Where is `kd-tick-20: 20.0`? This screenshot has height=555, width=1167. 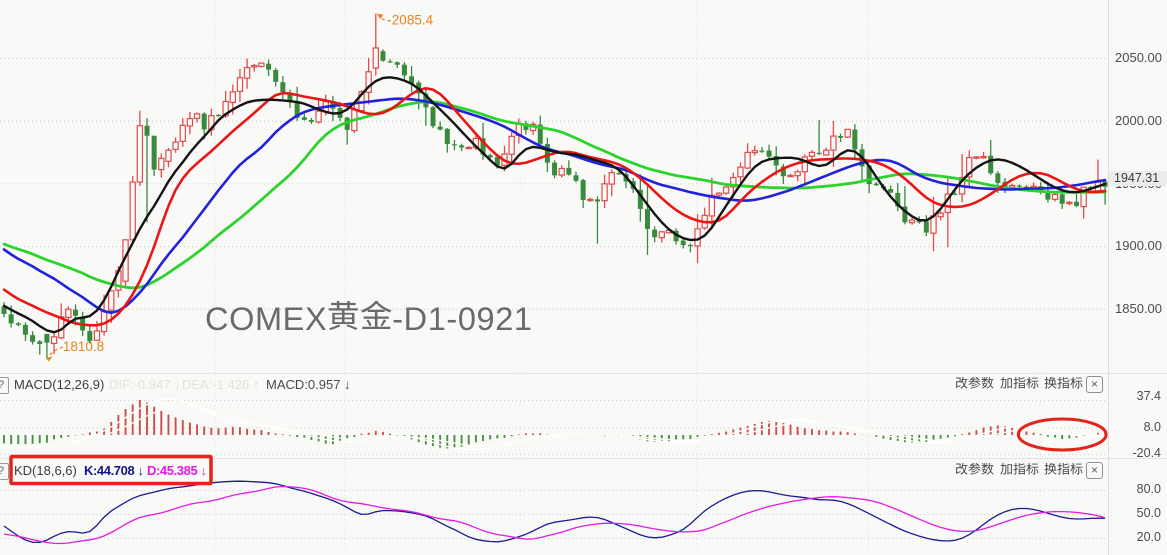 kd-tick-20: 20.0 is located at coordinates (1148, 537).